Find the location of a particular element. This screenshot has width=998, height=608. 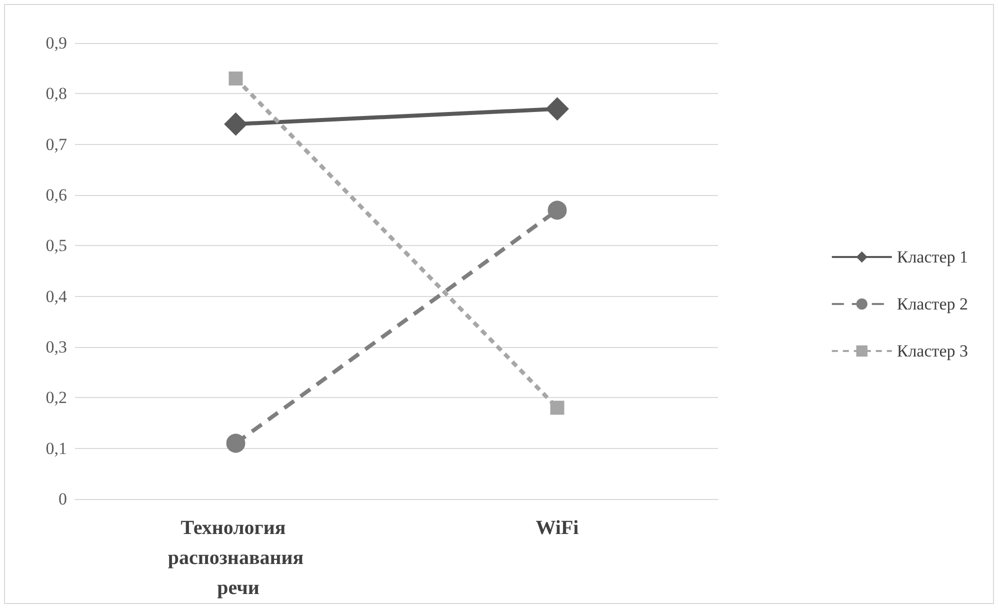

y-tick-label: 0,4 is located at coordinates (57, 296).